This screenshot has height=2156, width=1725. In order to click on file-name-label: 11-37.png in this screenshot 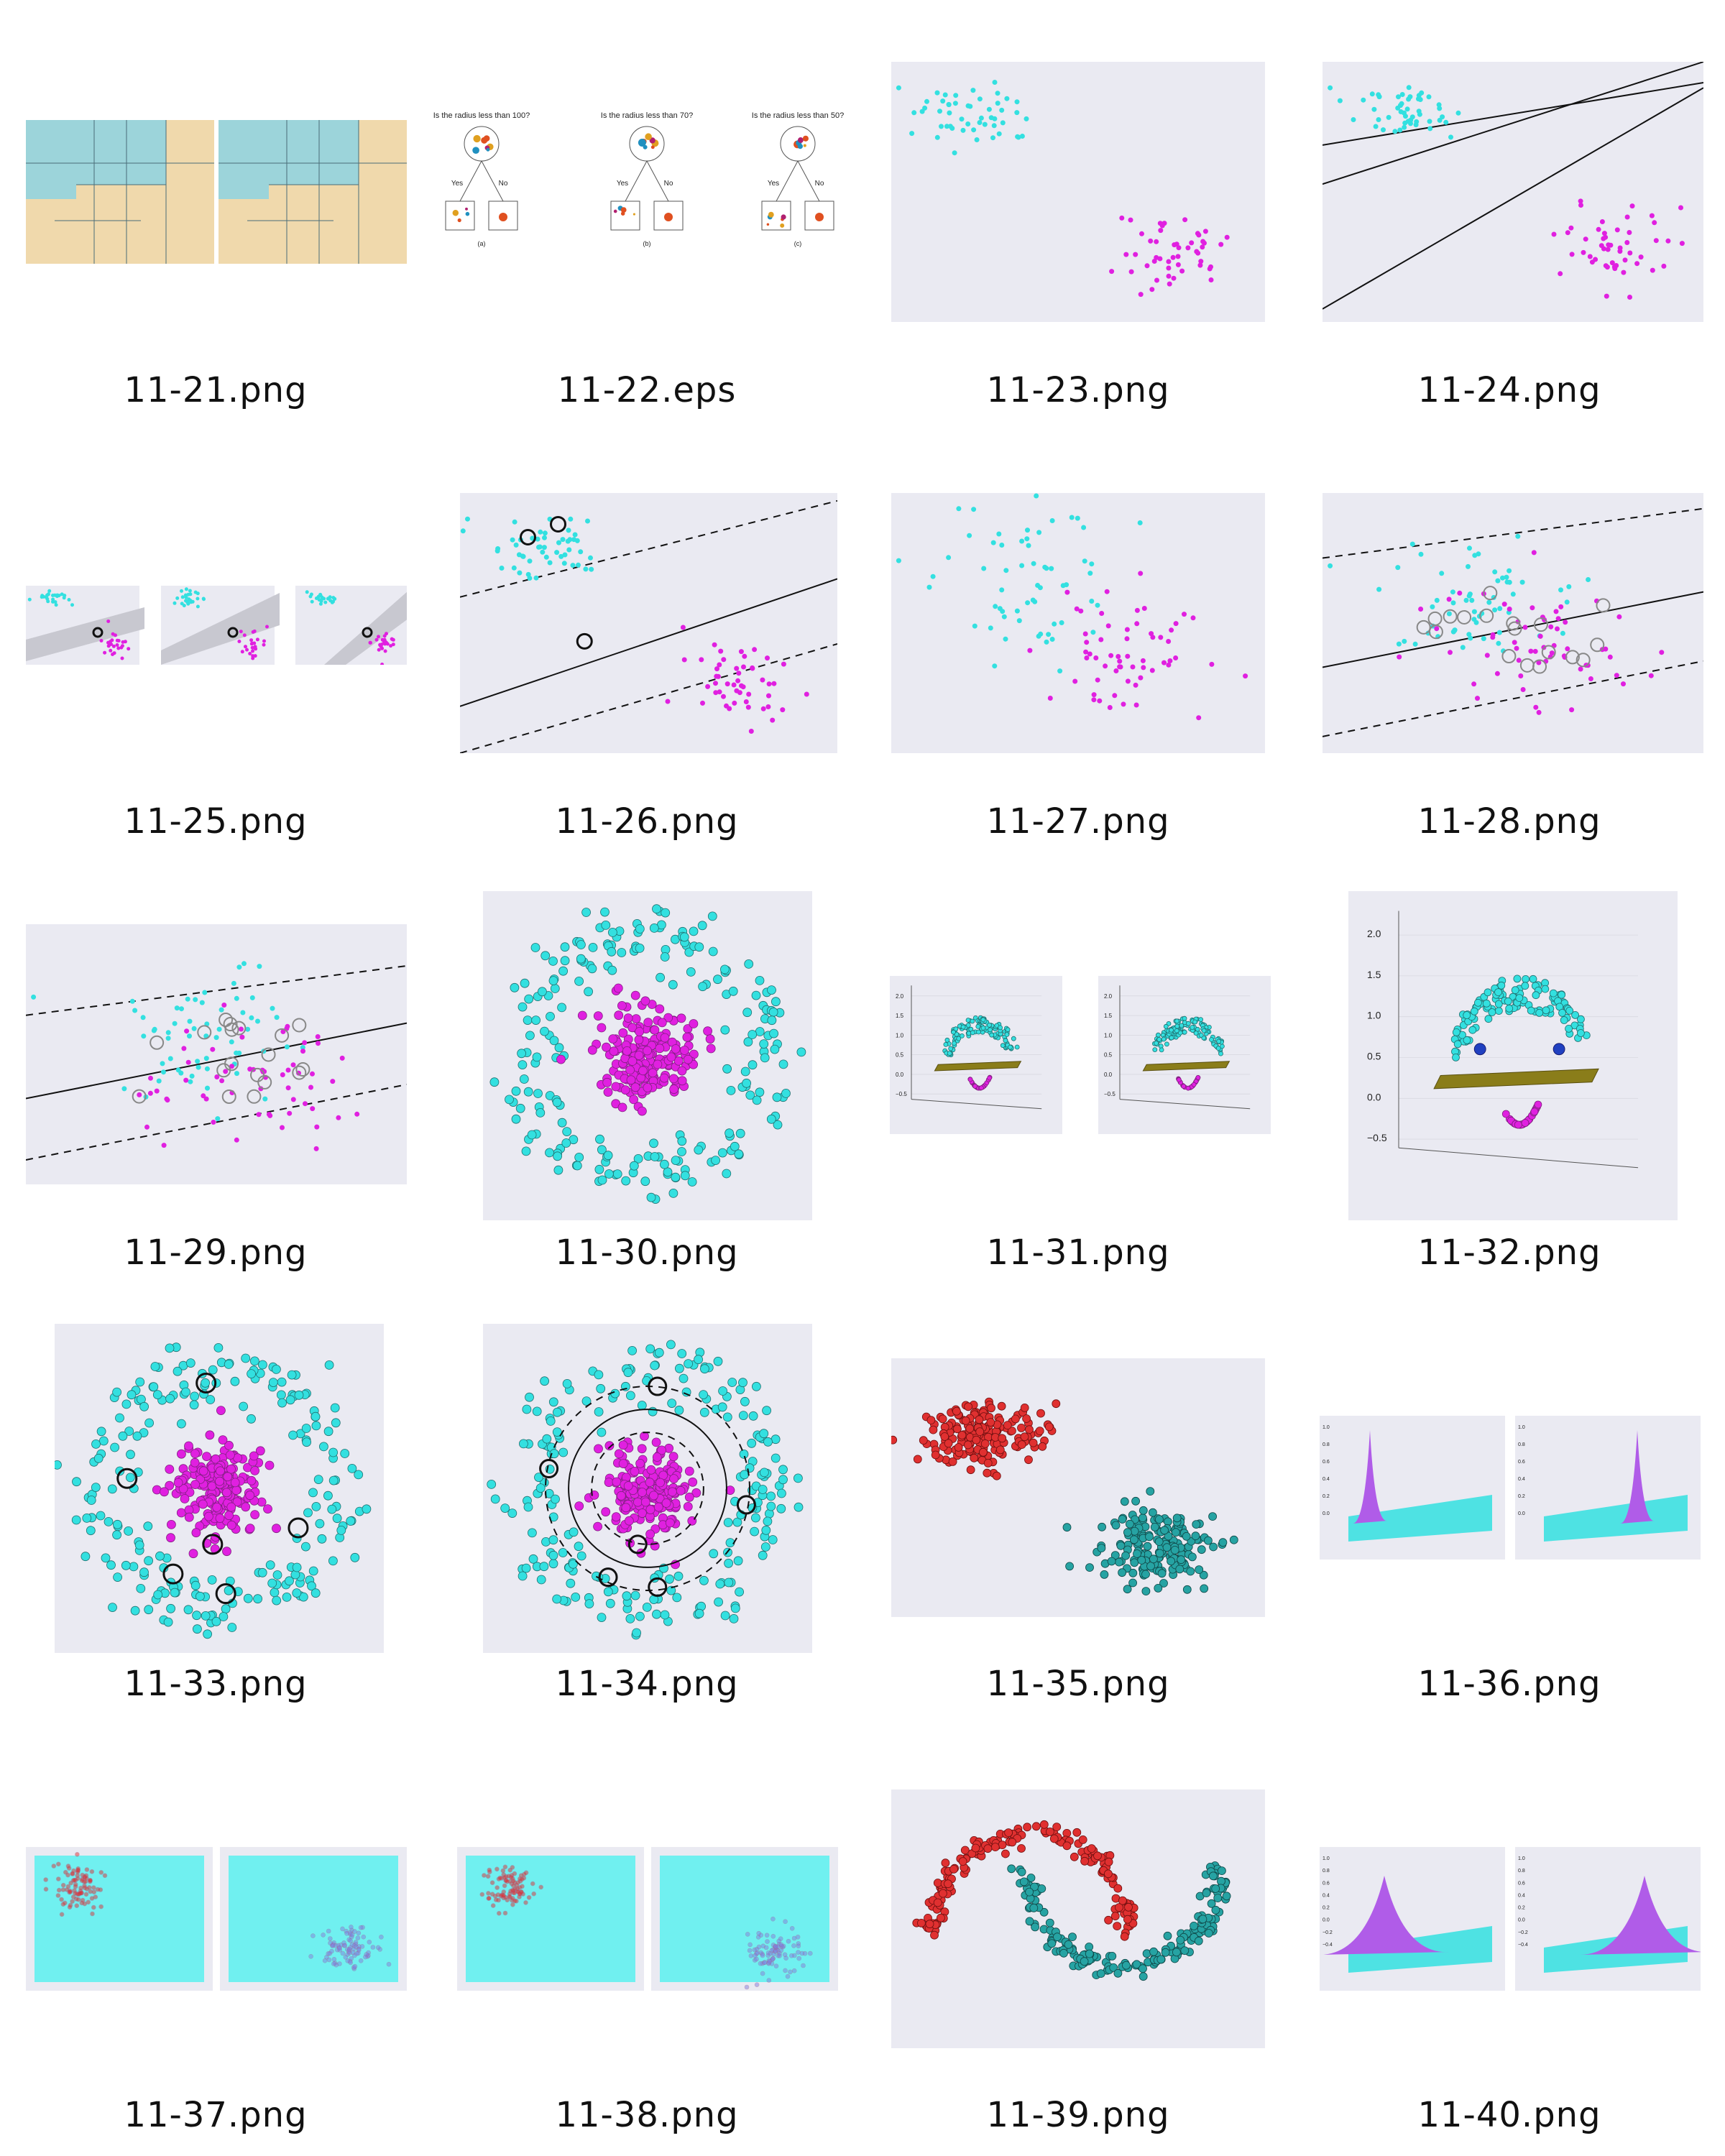, I will do `click(216, 2115)`.